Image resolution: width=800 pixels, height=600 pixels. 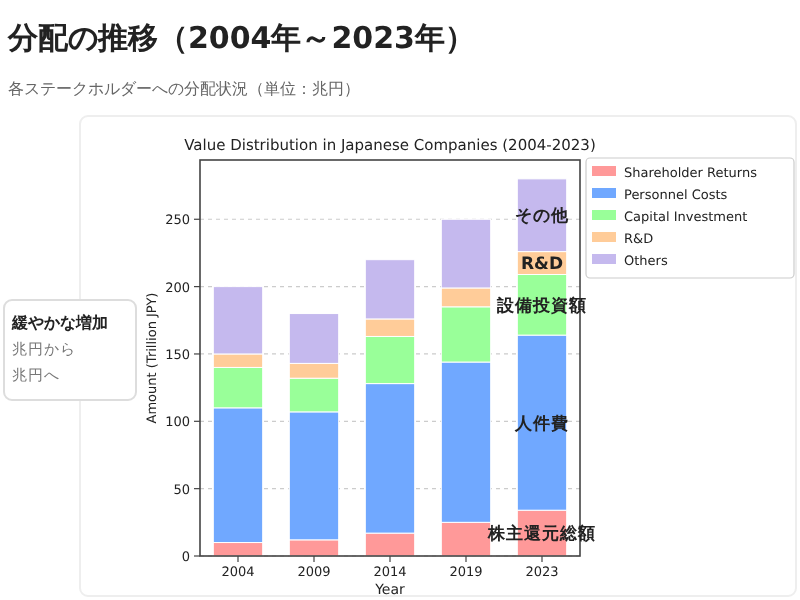 I want to click on annotation: R&D, so click(x=542, y=265).